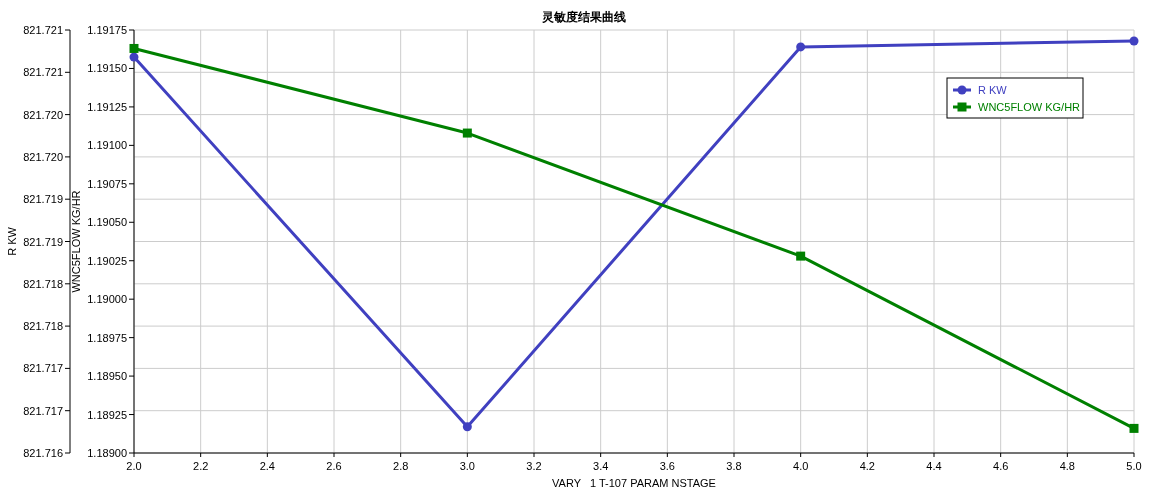 This screenshot has width=1152, height=499. Describe the element at coordinates (107, 414) in the screenshot. I see `y2-tick-label: 1.18925` at that location.